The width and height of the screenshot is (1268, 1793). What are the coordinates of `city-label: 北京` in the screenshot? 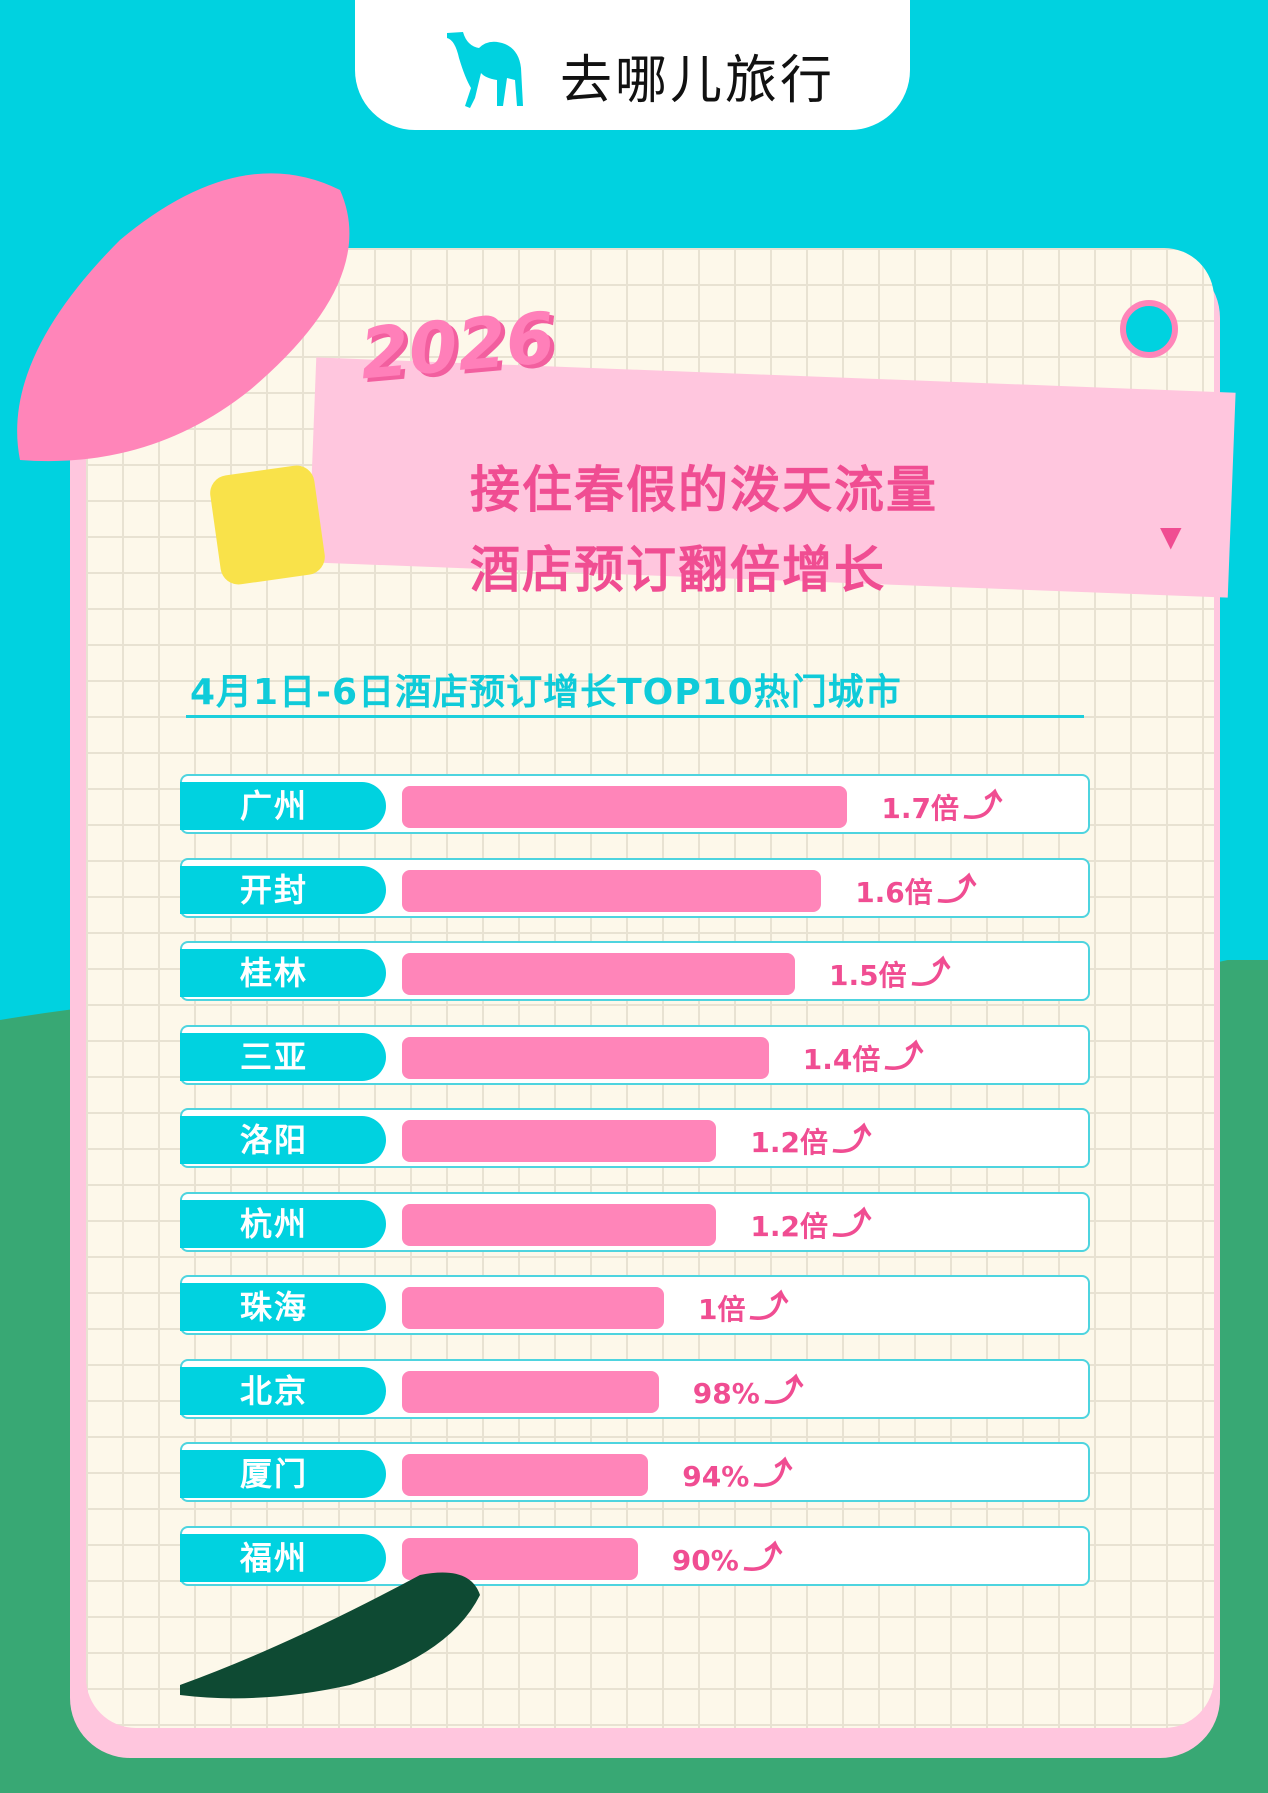 It's located at (283, 1390).